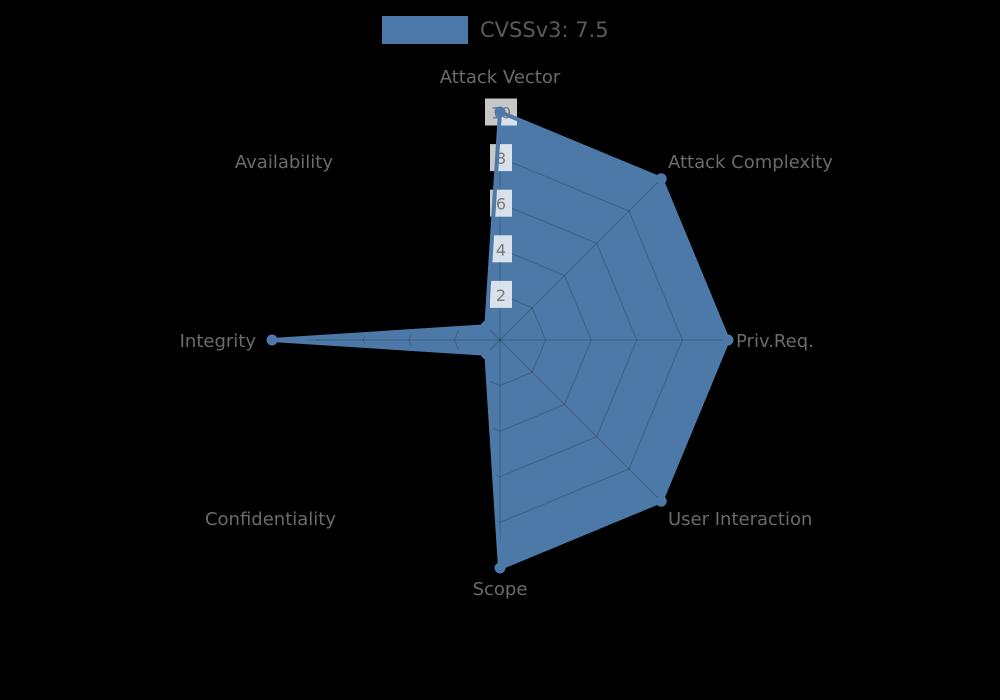 The image size is (1000, 700). I want to click on axis-label-confidentiality: Confidentiality, so click(270, 519).